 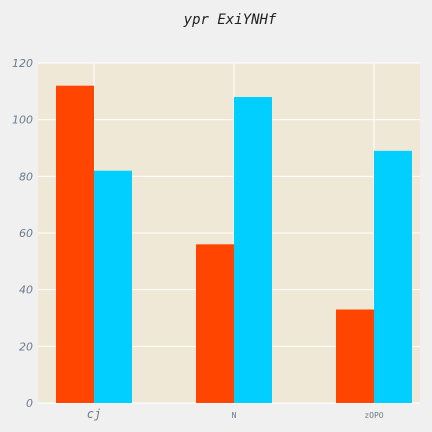 I want to click on y-tick-label-0: 0, so click(x=29, y=403).